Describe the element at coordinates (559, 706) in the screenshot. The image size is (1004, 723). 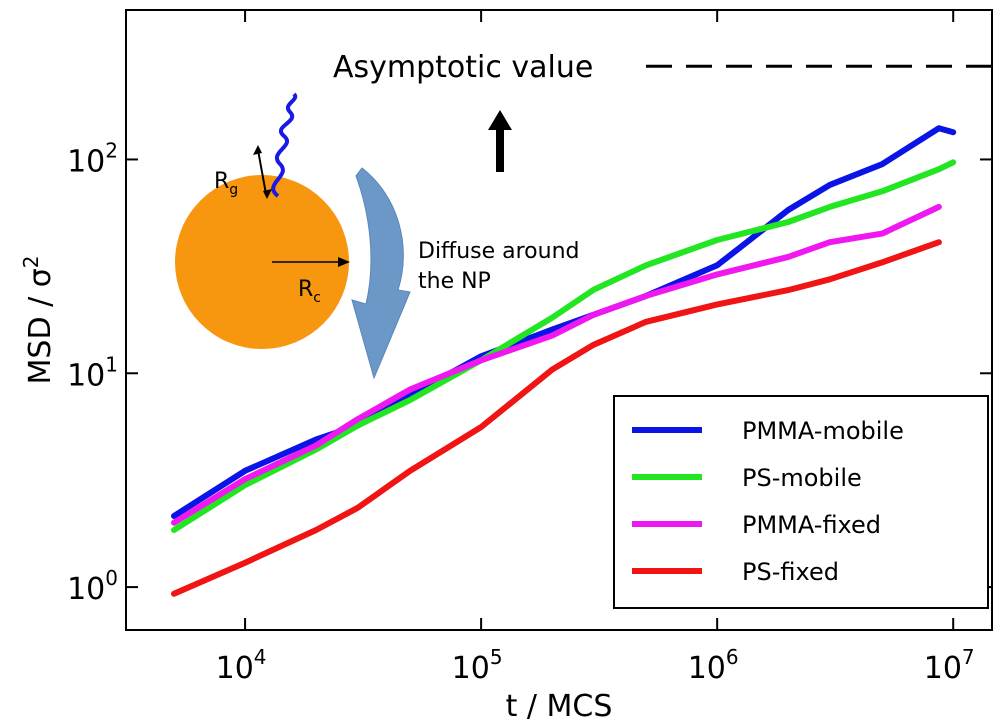
I see `x-axis-label: t / MCS` at that location.